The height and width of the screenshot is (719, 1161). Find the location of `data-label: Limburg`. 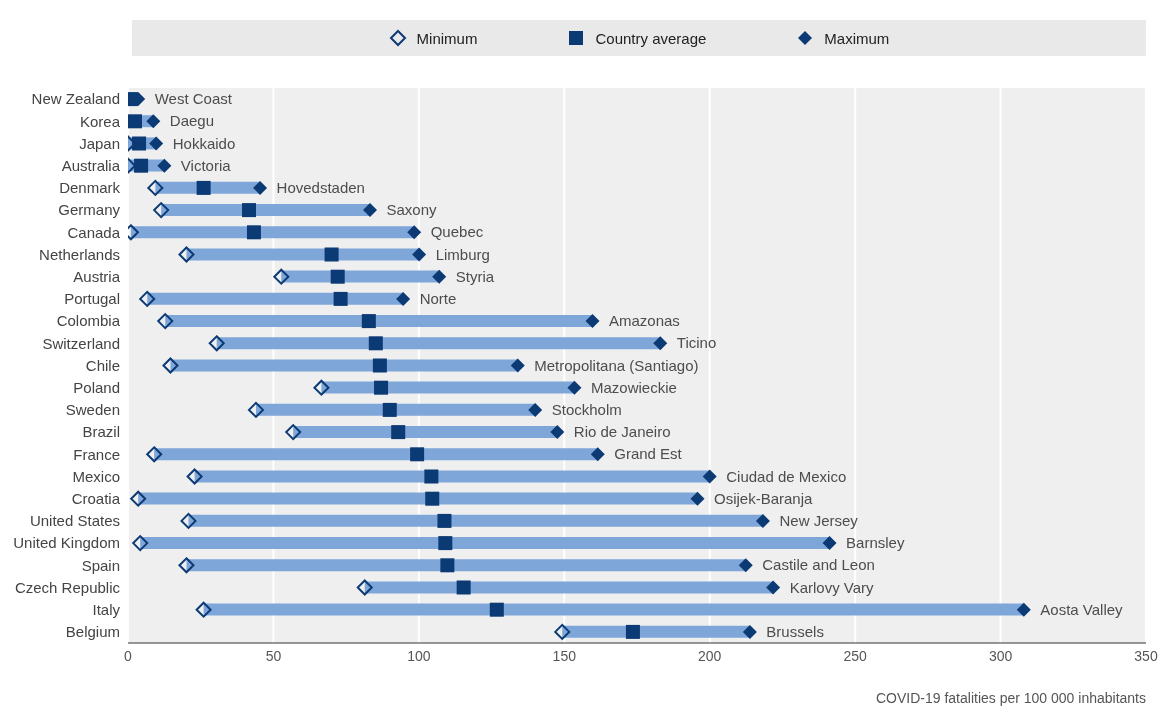

data-label: Limburg is located at coordinates (462, 254).